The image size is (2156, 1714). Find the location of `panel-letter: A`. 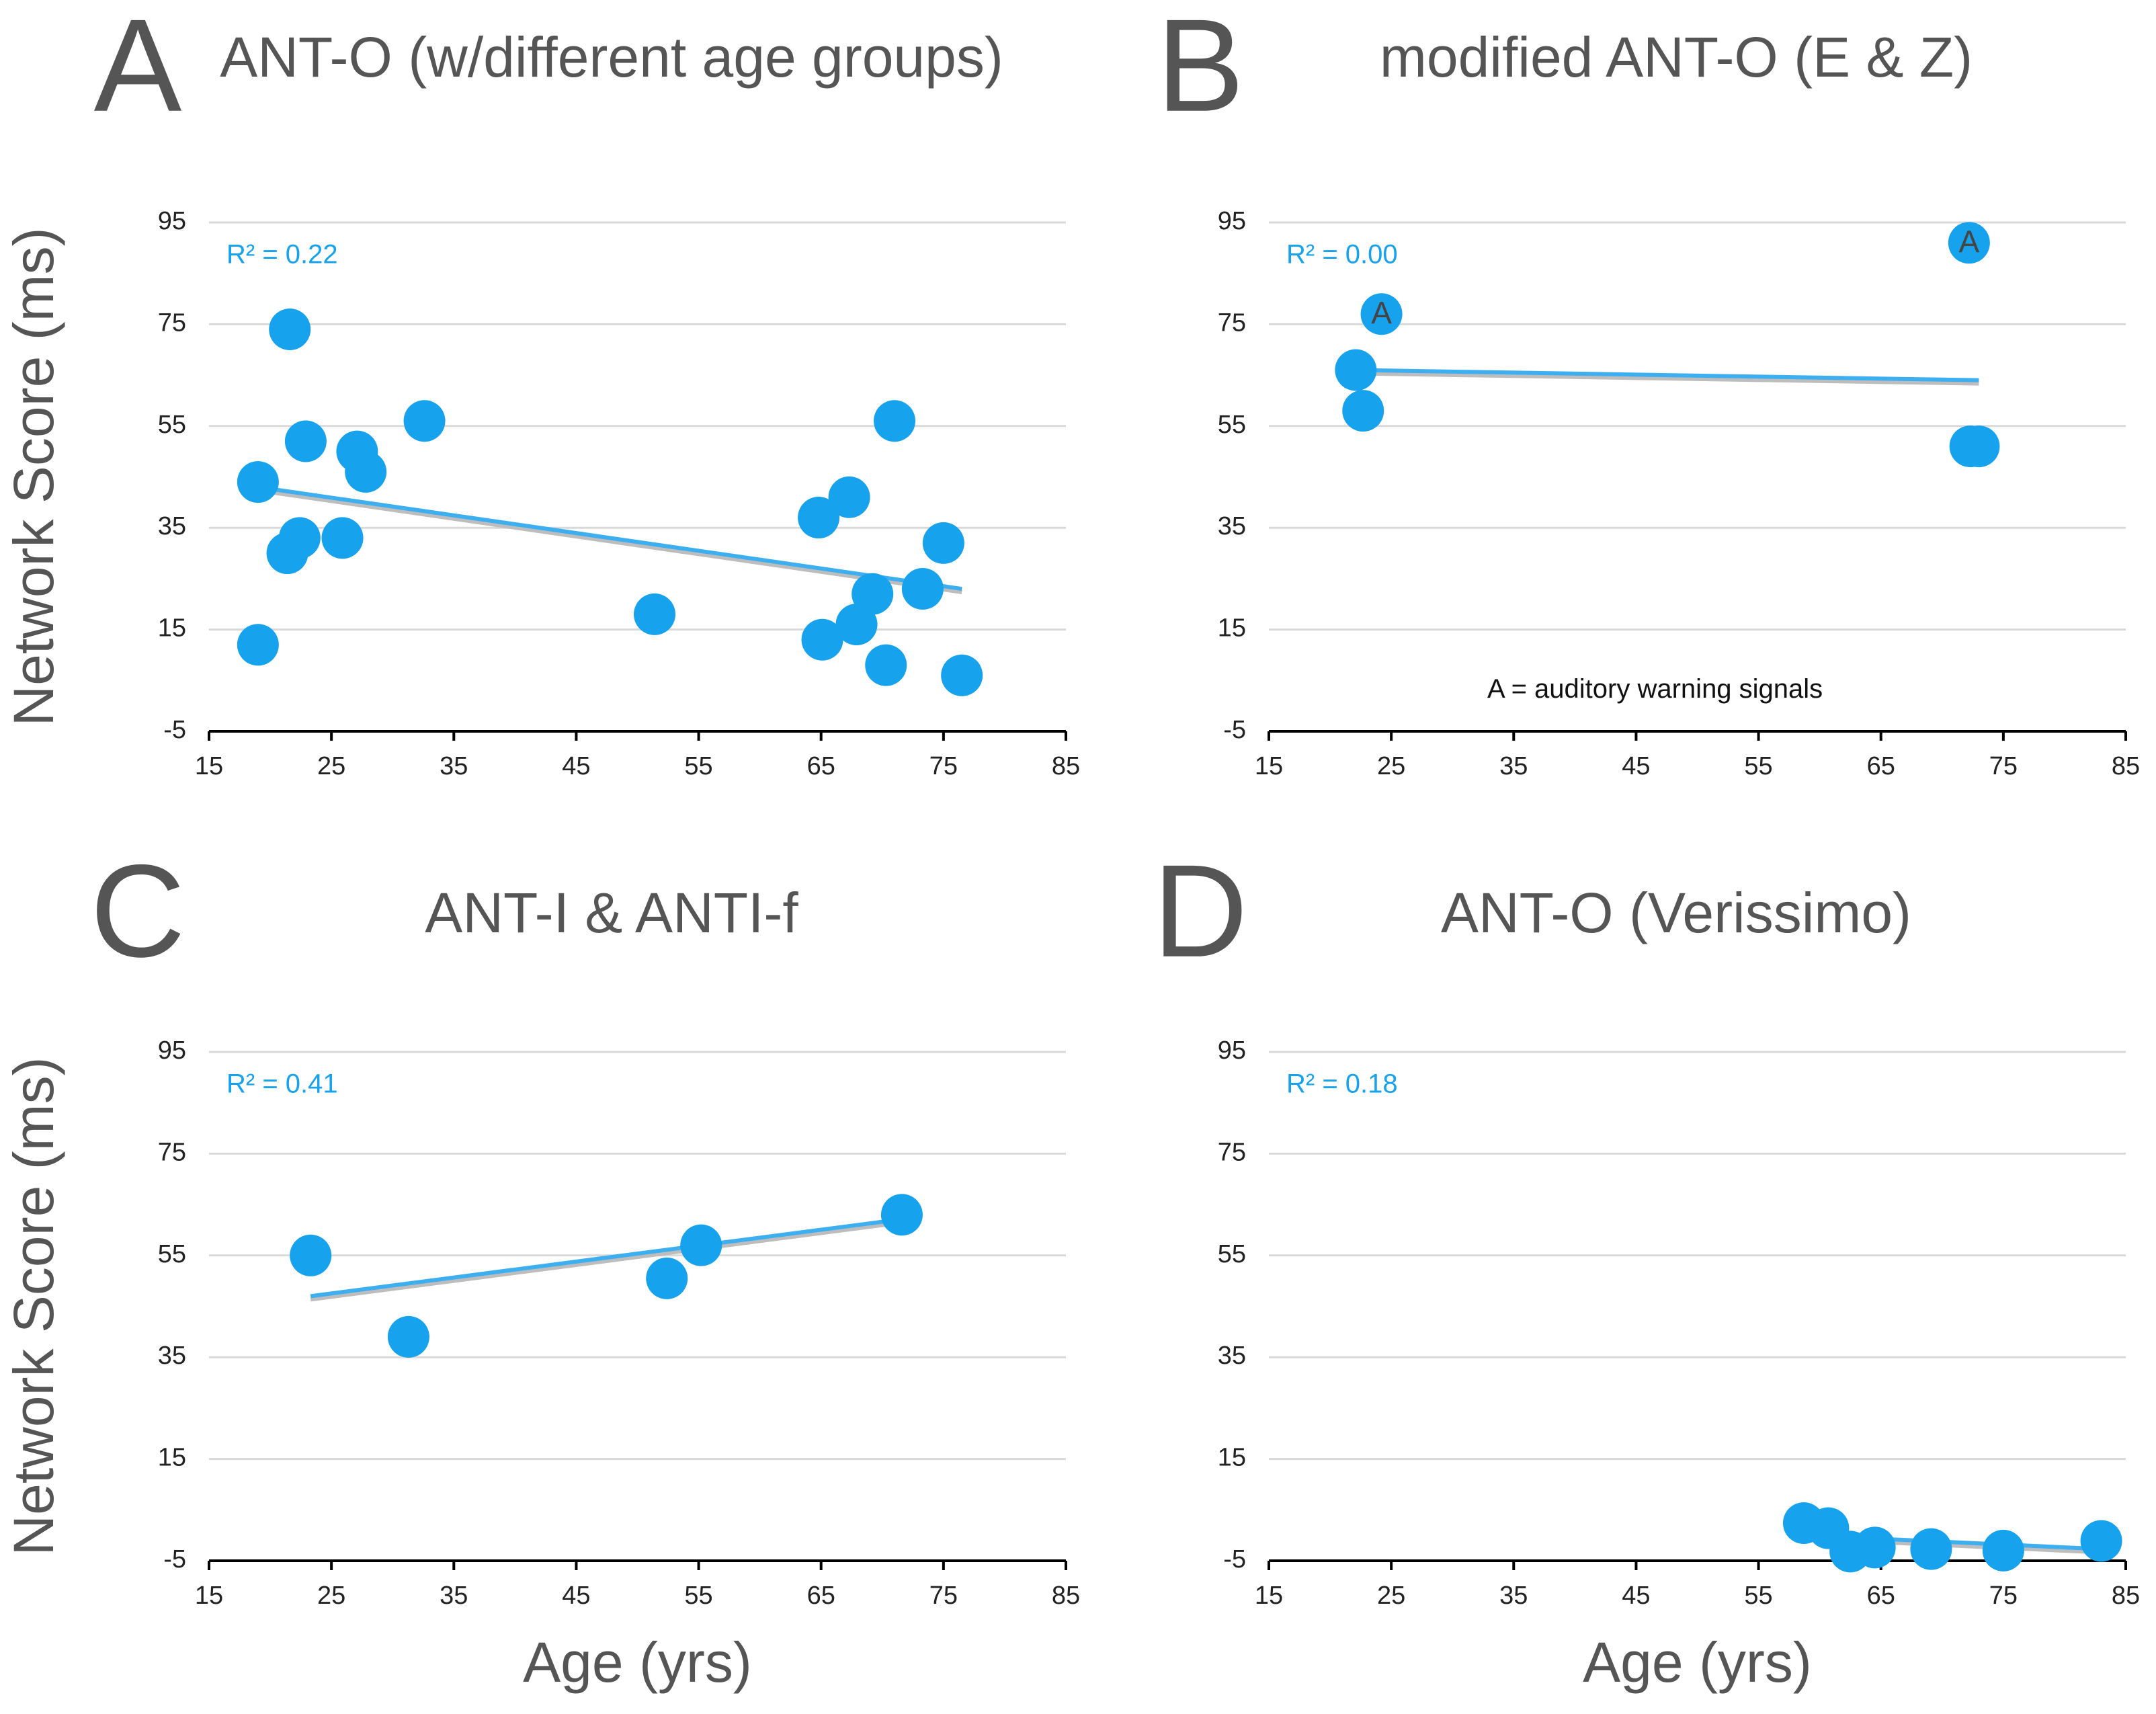

panel-letter: A is located at coordinates (138, 69).